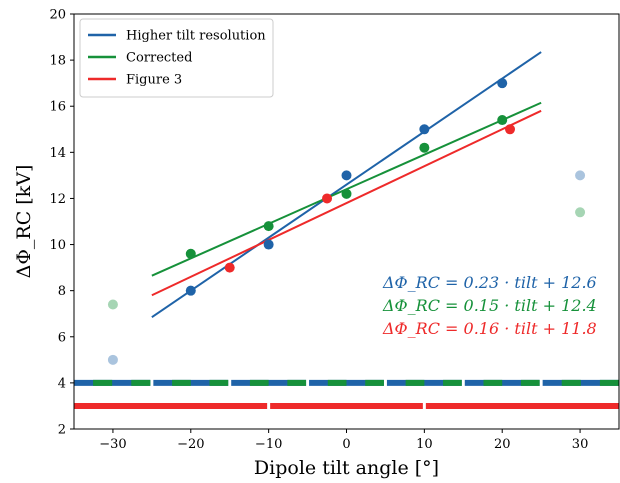  Describe the element at coordinates (154, 80) in the screenshot. I see `legend-entry-label: Figure 3` at that location.